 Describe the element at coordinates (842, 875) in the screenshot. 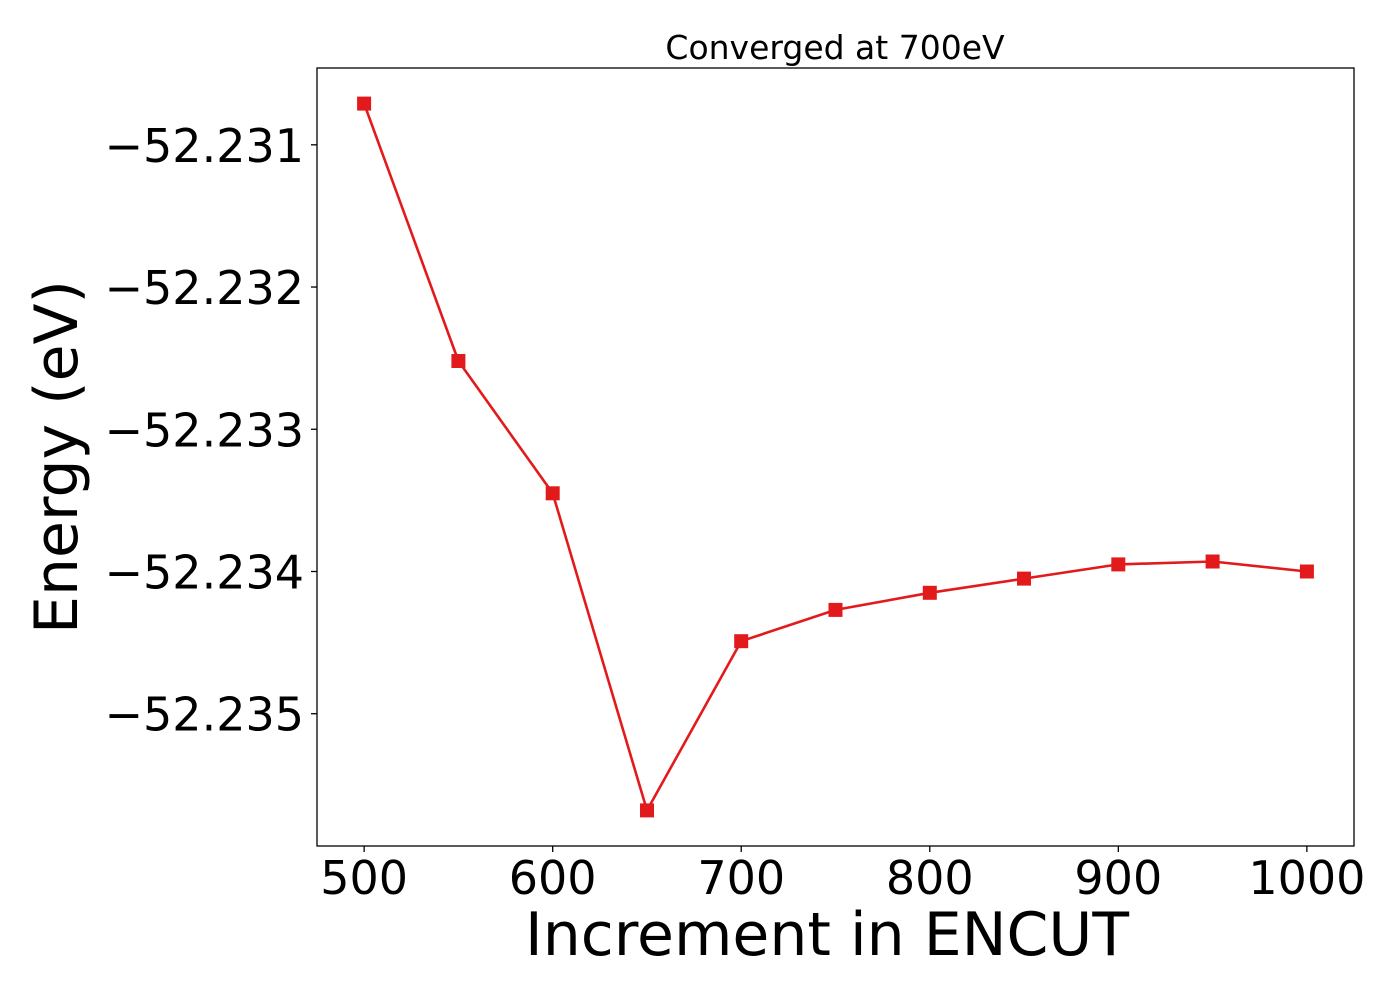

I see `x-axis: 500 600 700 800 900 1000` at that location.